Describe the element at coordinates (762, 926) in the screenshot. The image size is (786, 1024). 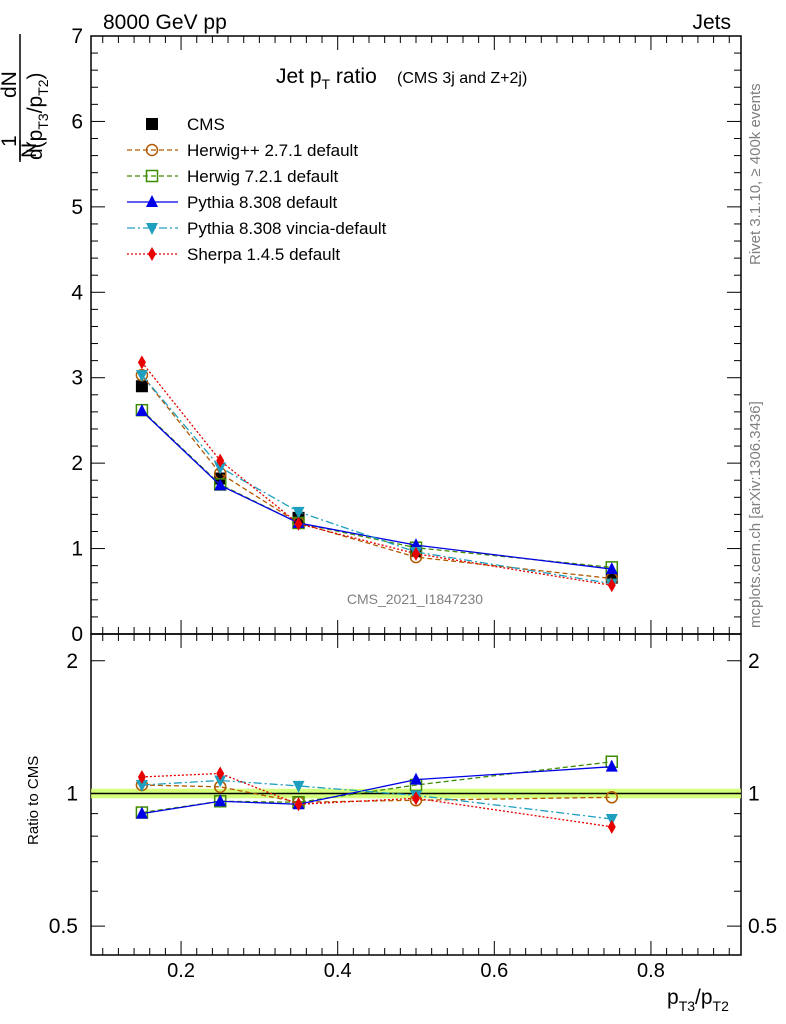
I see `ratio-y-tick-label-right: 0.5` at that location.